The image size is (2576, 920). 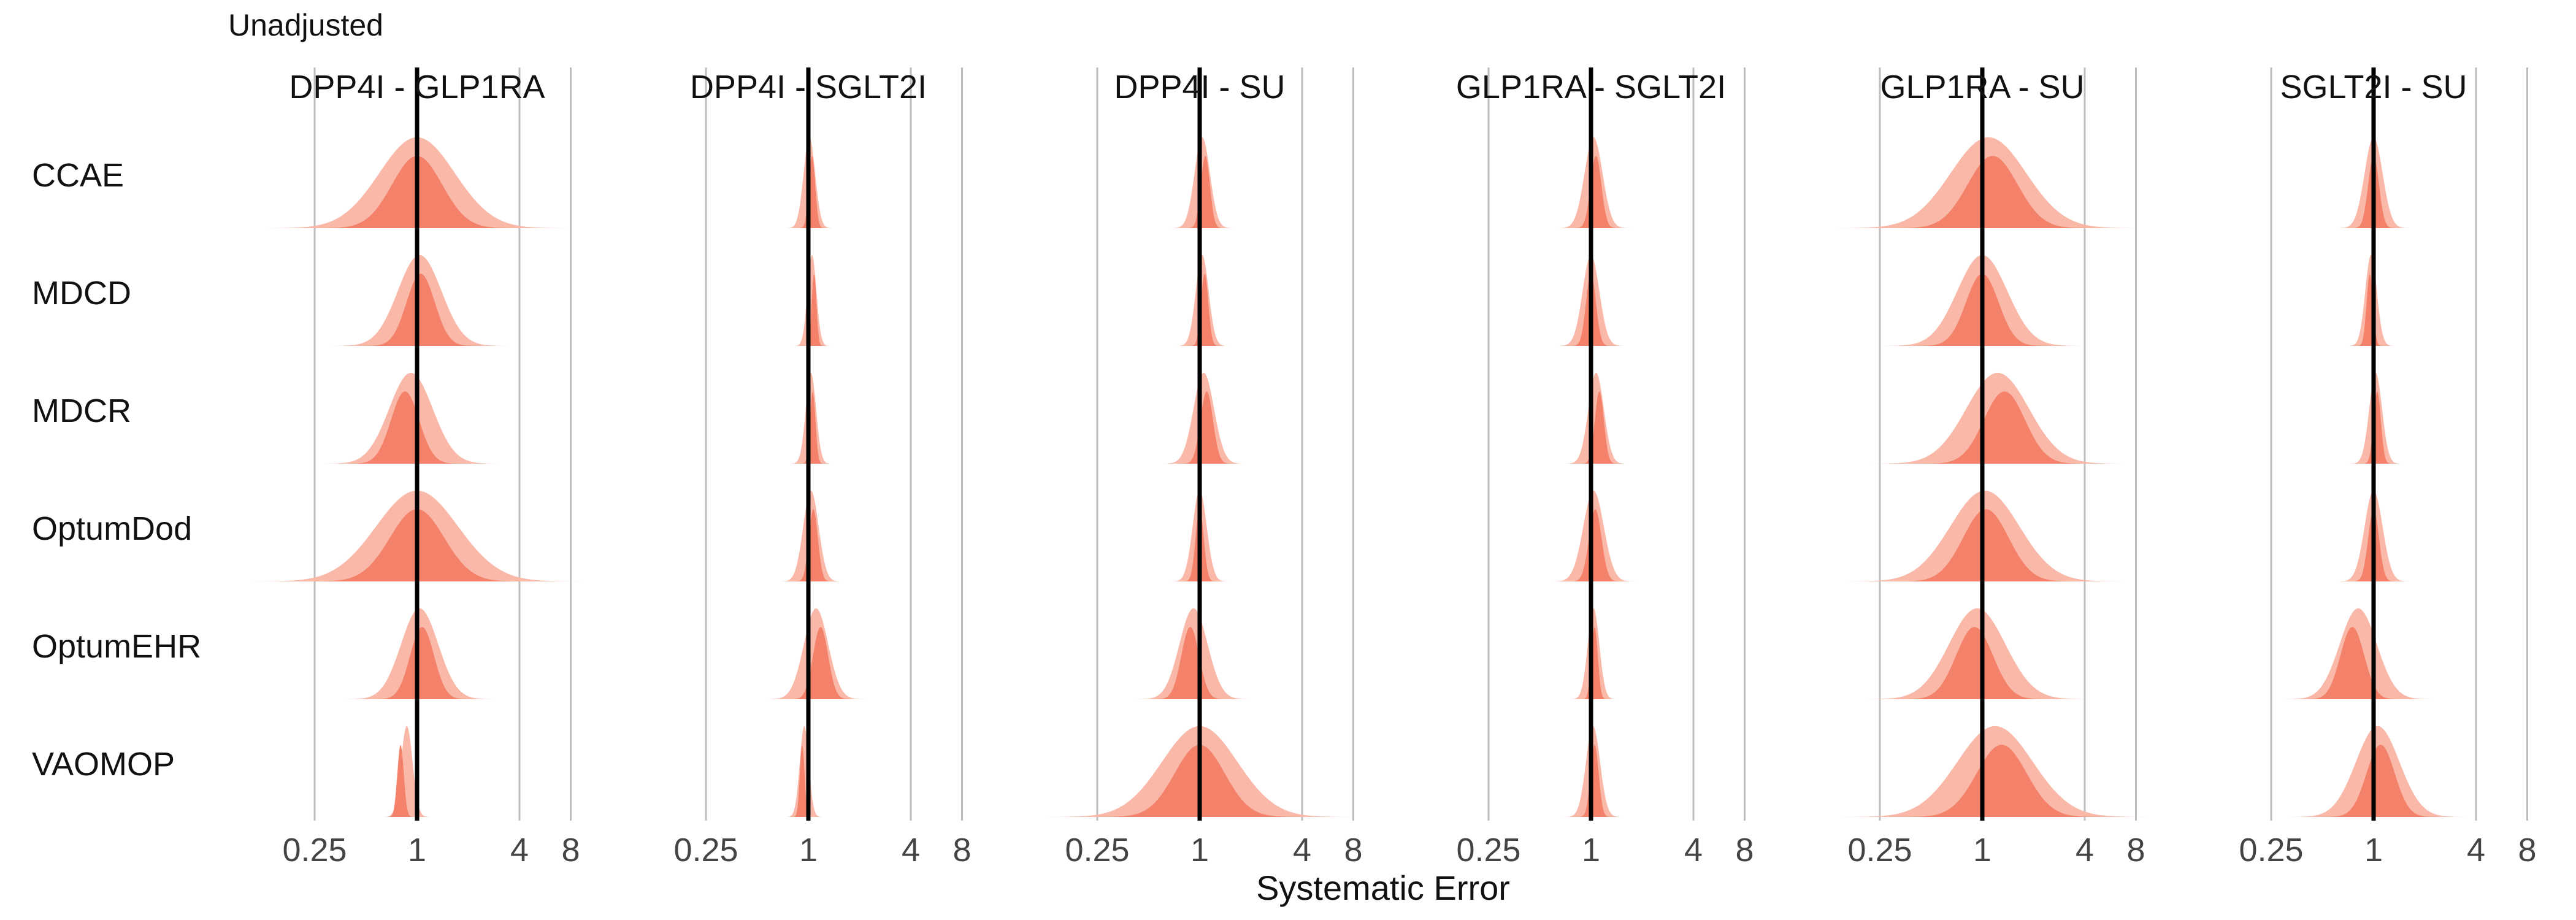 I want to click on ridge-inner-mdcd-dpp4i-sglt2i, so click(x=814, y=310).